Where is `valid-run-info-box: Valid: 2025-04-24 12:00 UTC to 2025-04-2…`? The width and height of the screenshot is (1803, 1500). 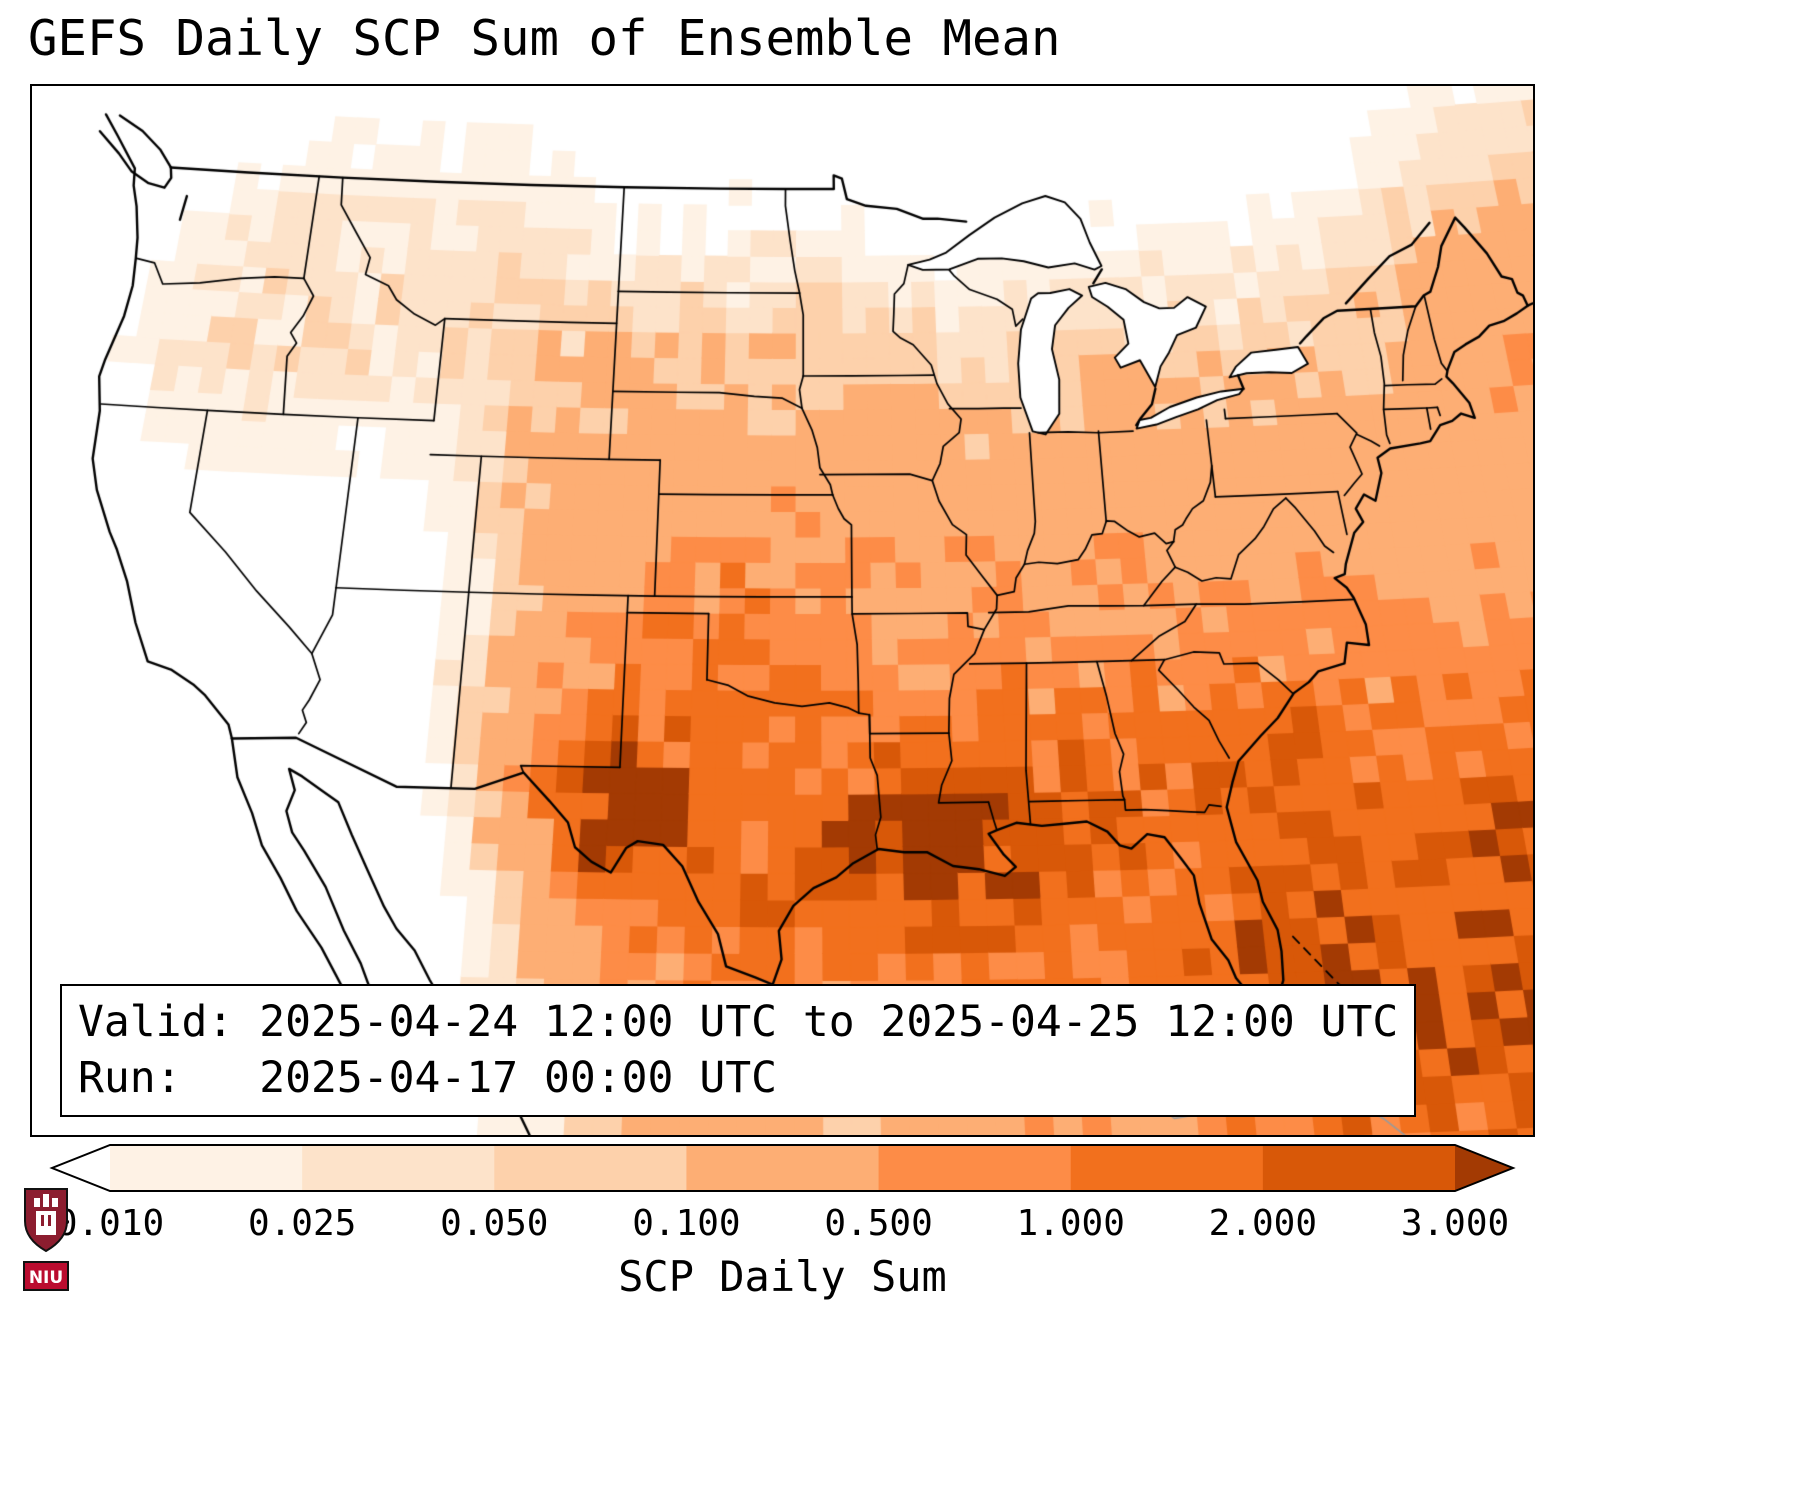
valid-run-info-box: Valid: 2025-04-24 12:00 UTC to 2025-04-2… is located at coordinates (738, 1050).